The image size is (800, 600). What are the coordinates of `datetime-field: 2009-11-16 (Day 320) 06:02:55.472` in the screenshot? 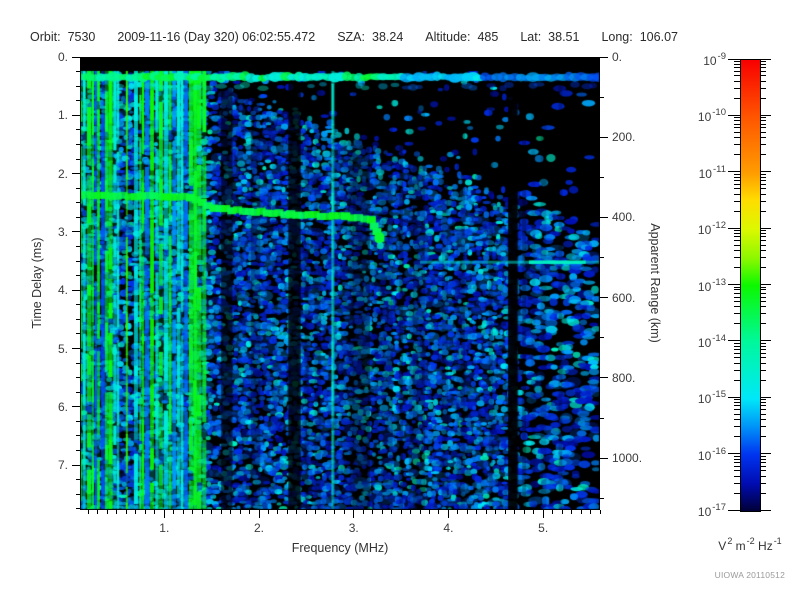 It's located at (216, 37).